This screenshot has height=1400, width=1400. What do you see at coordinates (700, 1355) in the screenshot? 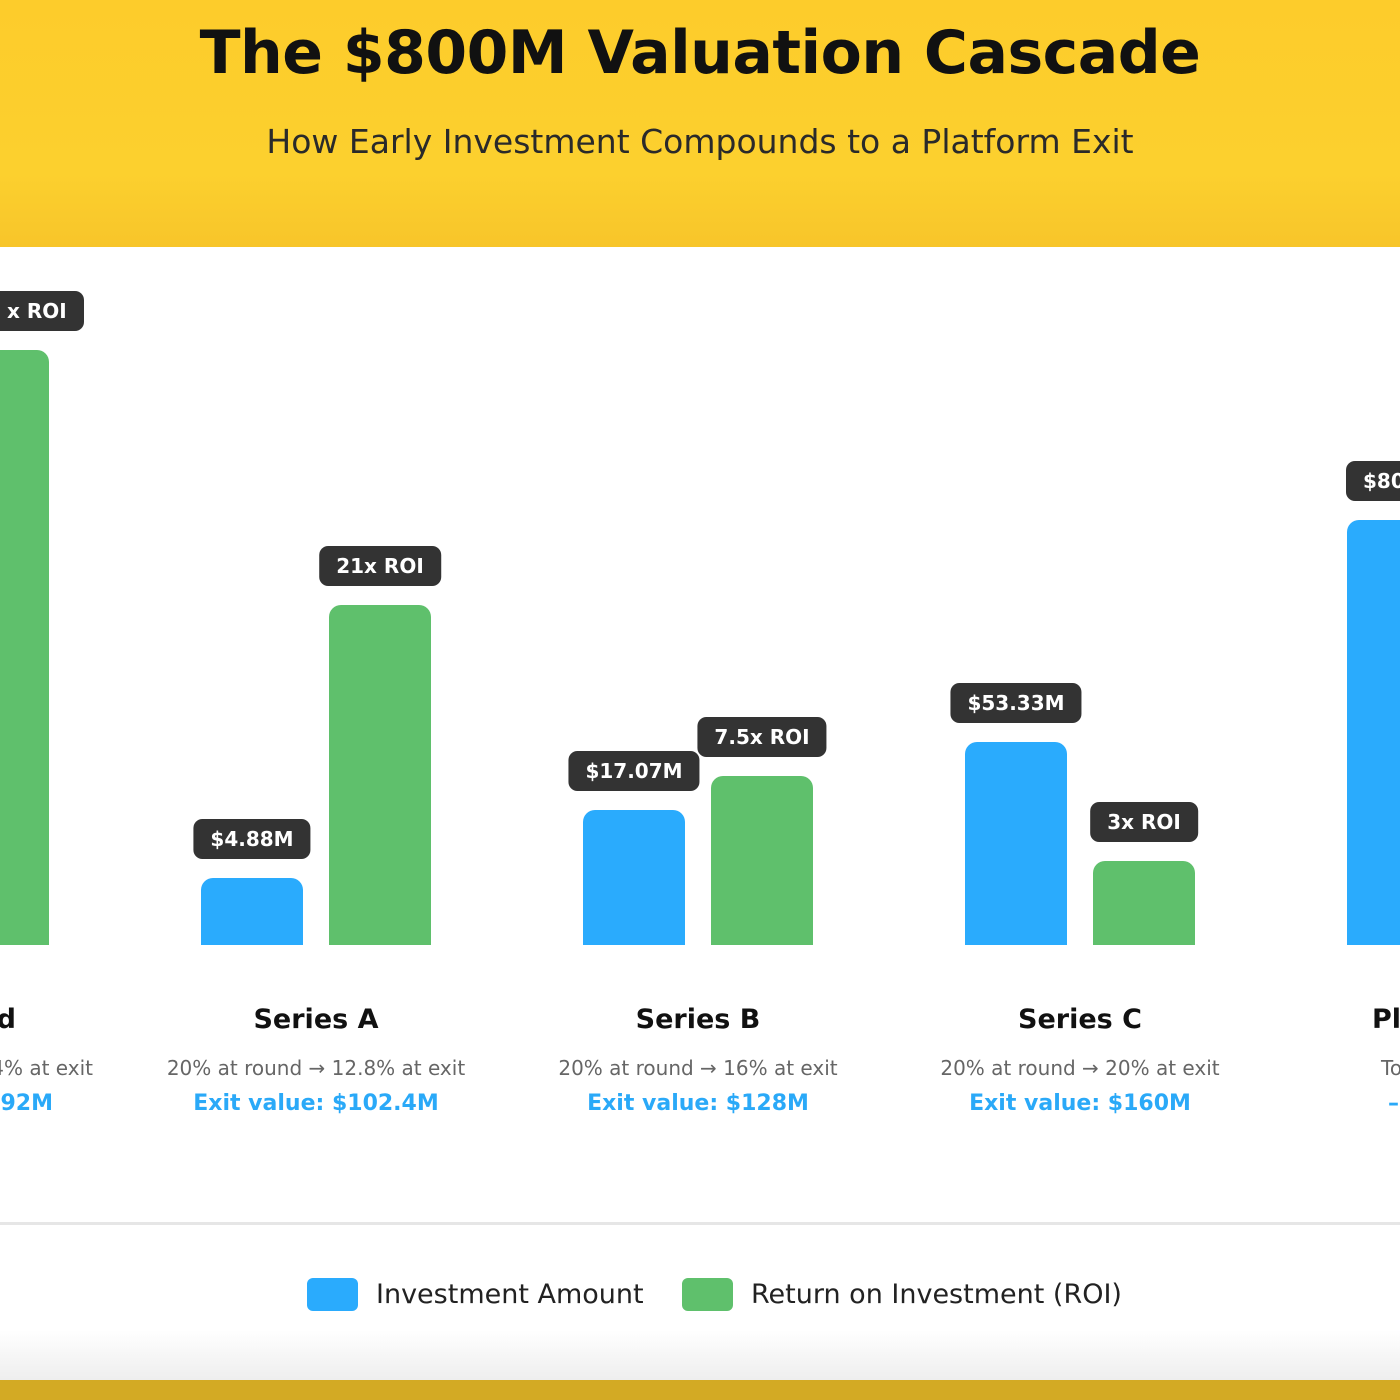
I see `footer-fade` at bounding box center [700, 1355].